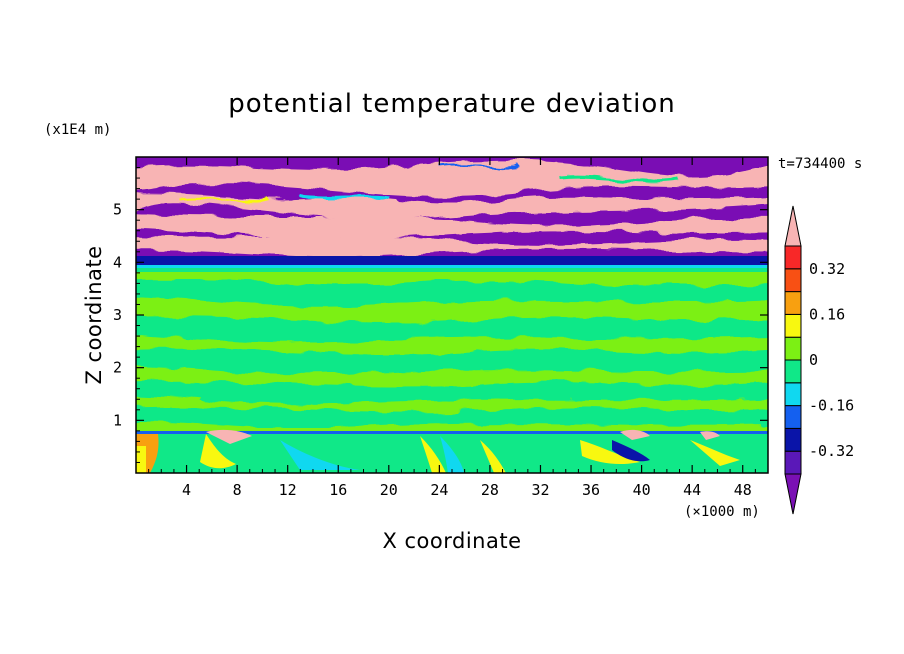  I want to click on colorbar-label: -0.32, so click(831, 451).